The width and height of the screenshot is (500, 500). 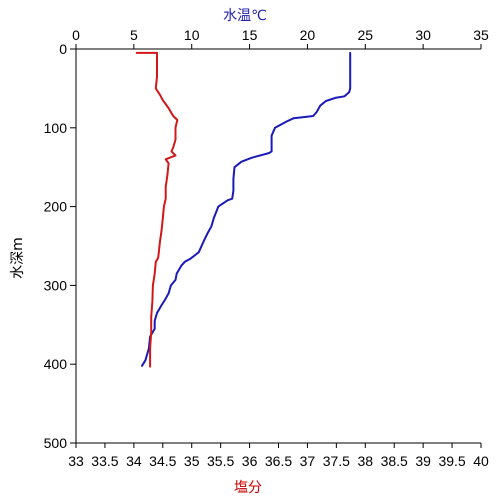 What do you see at coordinates (63, 49) in the screenshot?
I see `left-tick-label: 0` at bounding box center [63, 49].